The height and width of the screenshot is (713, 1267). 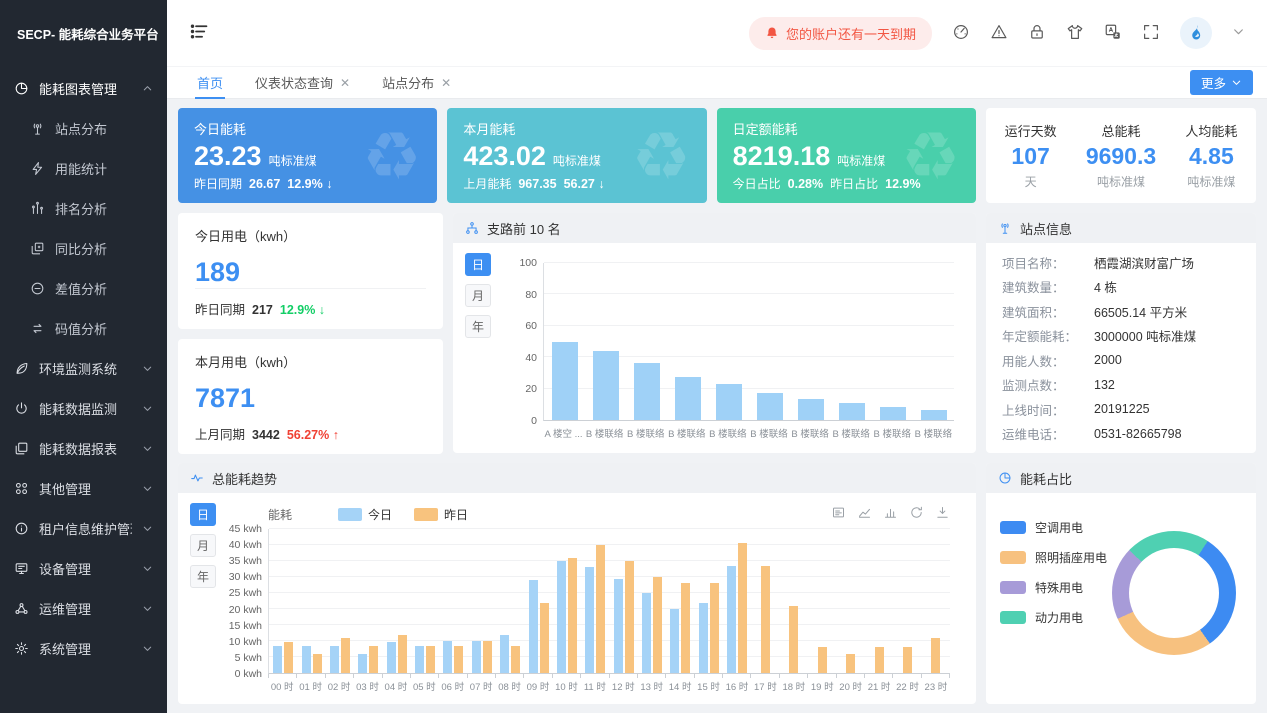 I want to click on download-icon, so click(x=942, y=514).